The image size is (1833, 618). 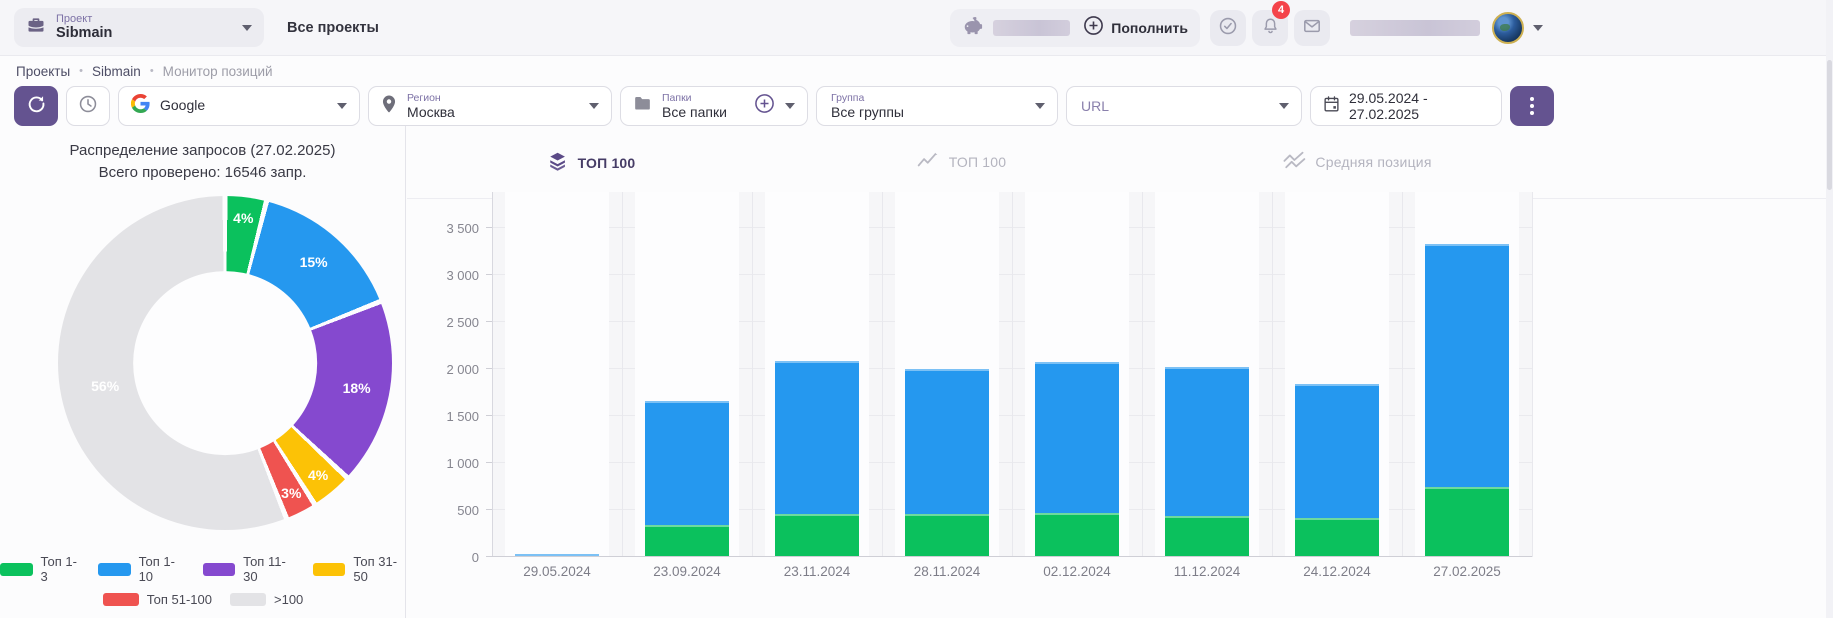 I want to click on more-options-button, so click(x=1532, y=106).